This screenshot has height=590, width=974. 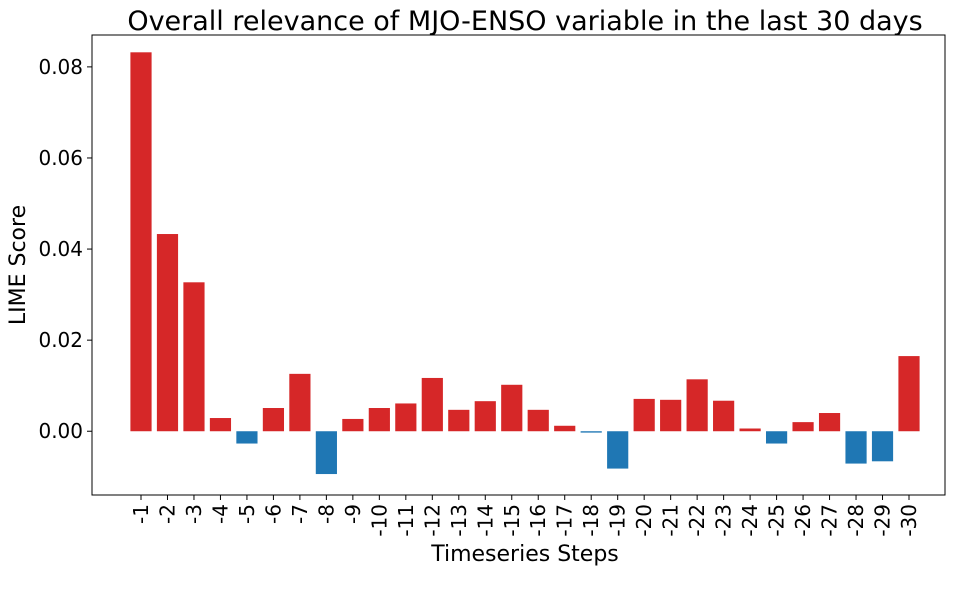 What do you see at coordinates (485, 416) in the screenshot?
I see `bar--14` at bounding box center [485, 416].